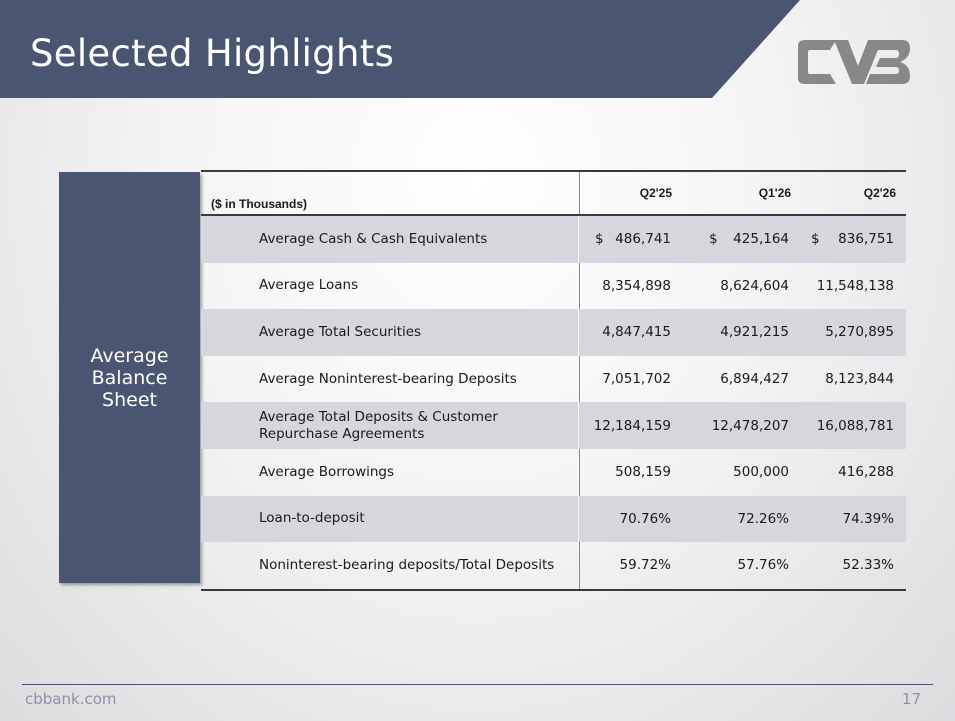  Describe the element at coordinates (632, 425) in the screenshot. I see `cell-value: 12,184,159` at that location.